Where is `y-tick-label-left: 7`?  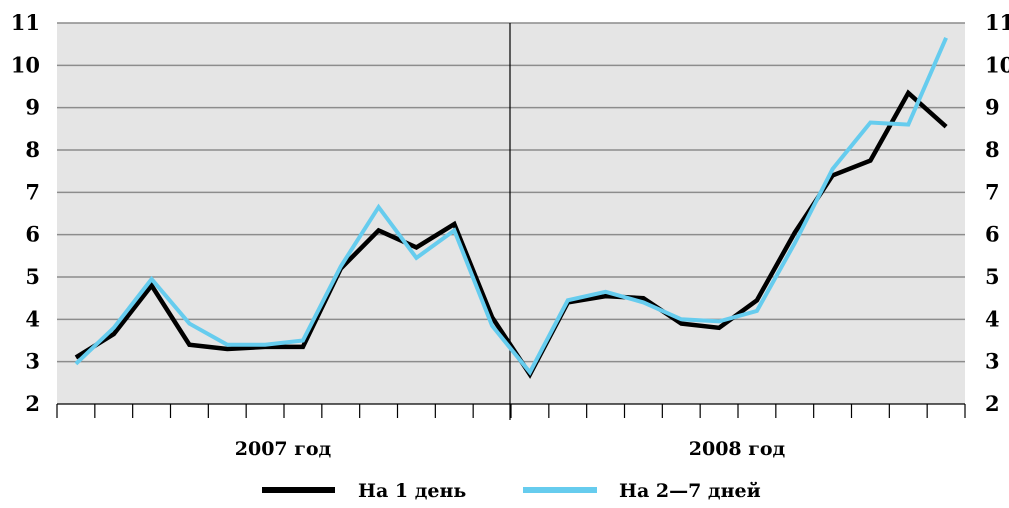 y-tick-label-left: 7 is located at coordinates (32, 191).